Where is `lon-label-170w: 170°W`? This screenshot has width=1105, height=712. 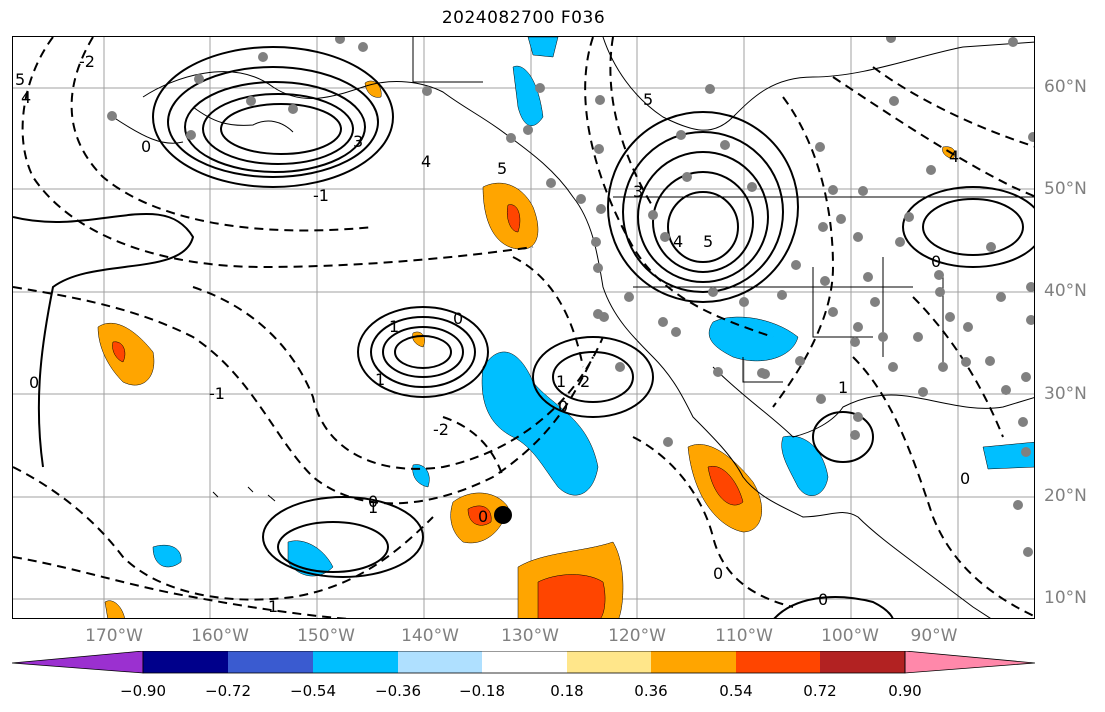 lon-label-170w: 170°W is located at coordinates (114, 636).